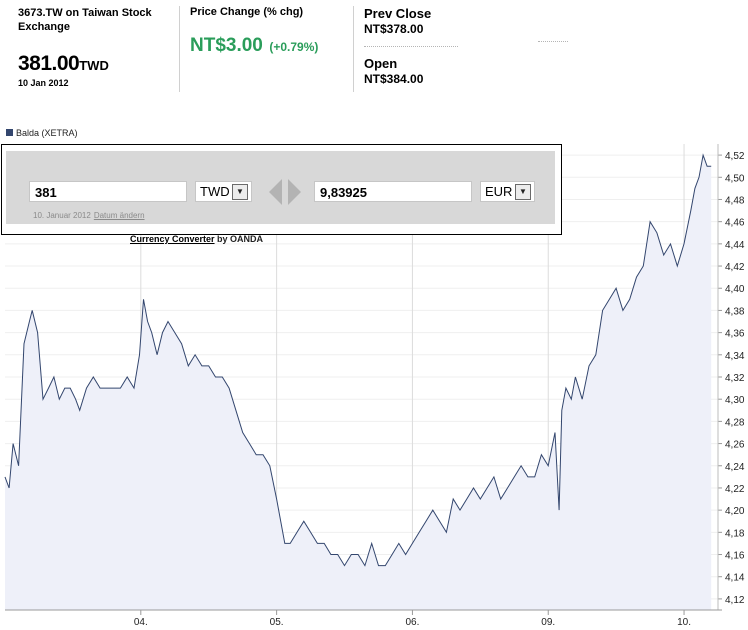 This screenshot has height=630, width=748. Describe the element at coordinates (49, 63) in the screenshot. I see `price-value: 381.00` at that location.